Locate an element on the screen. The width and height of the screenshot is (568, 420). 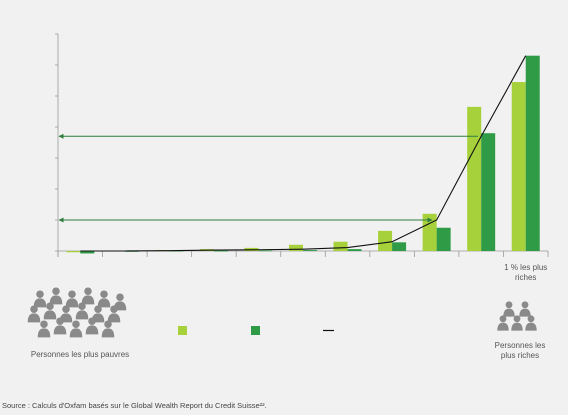
richest-caption-line1: Personnes les is located at coordinates (520, 345).